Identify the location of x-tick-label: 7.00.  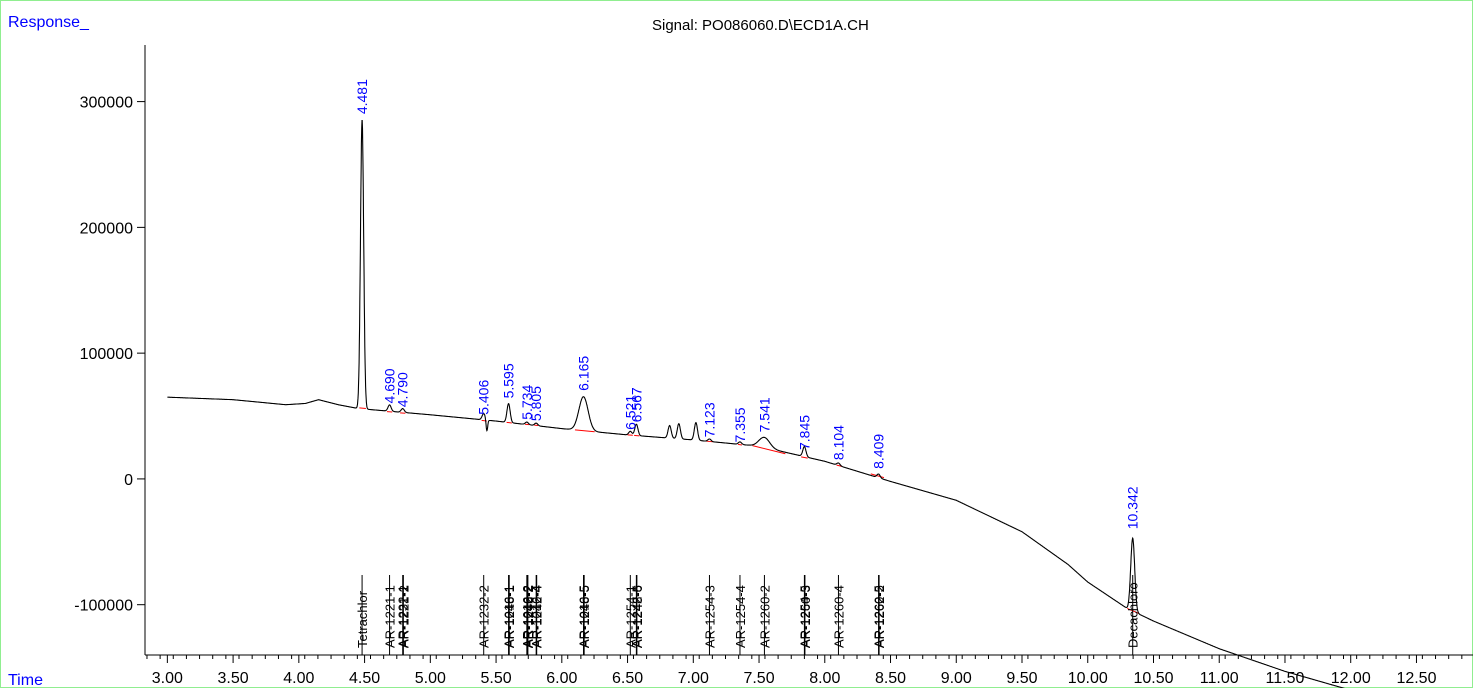
(693, 678).